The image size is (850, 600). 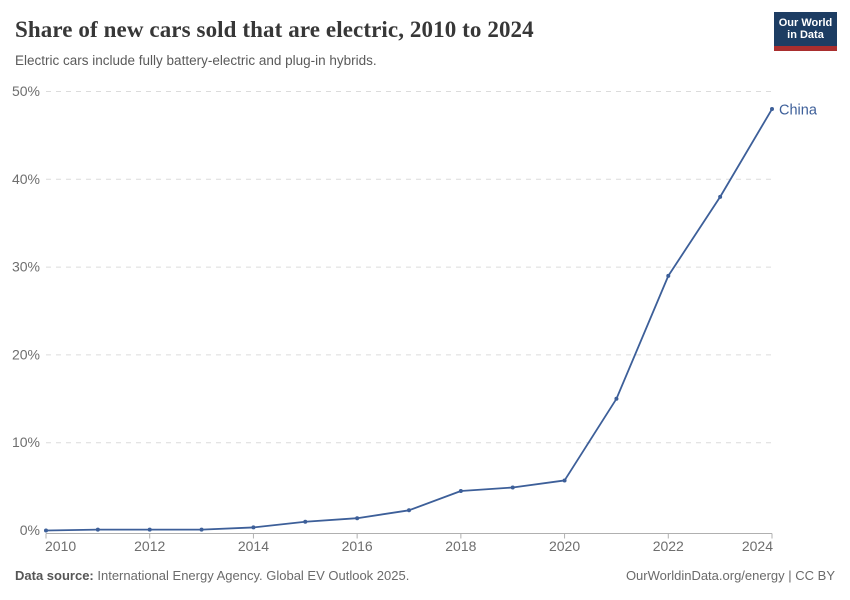 What do you see at coordinates (26, 442) in the screenshot?
I see `y-axis-tick-label: 10%` at bounding box center [26, 442].